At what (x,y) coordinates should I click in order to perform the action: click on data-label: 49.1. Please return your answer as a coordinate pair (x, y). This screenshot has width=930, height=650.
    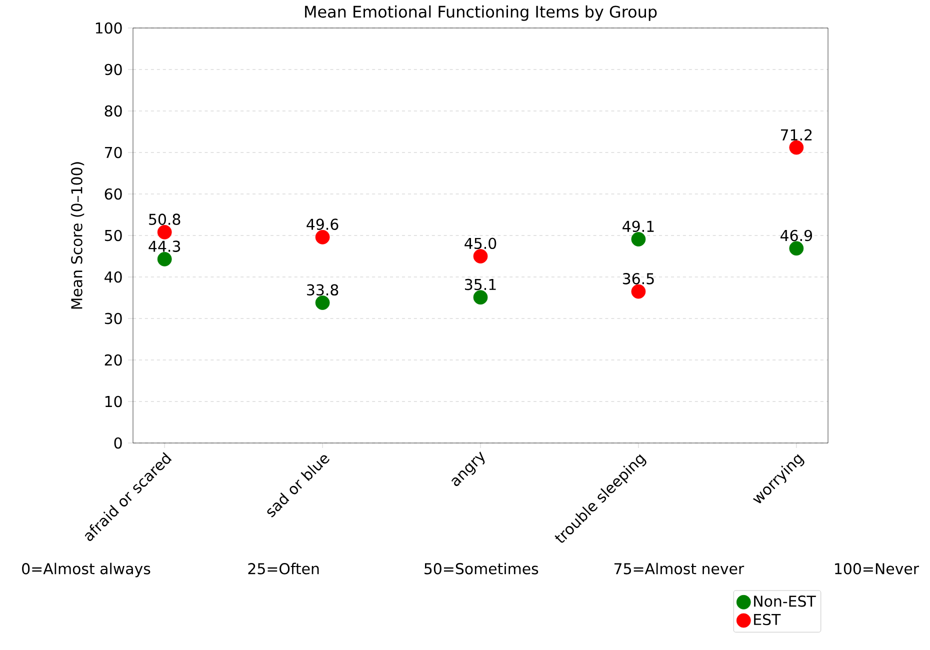
    Looking at the image, I should click on (638, 226).